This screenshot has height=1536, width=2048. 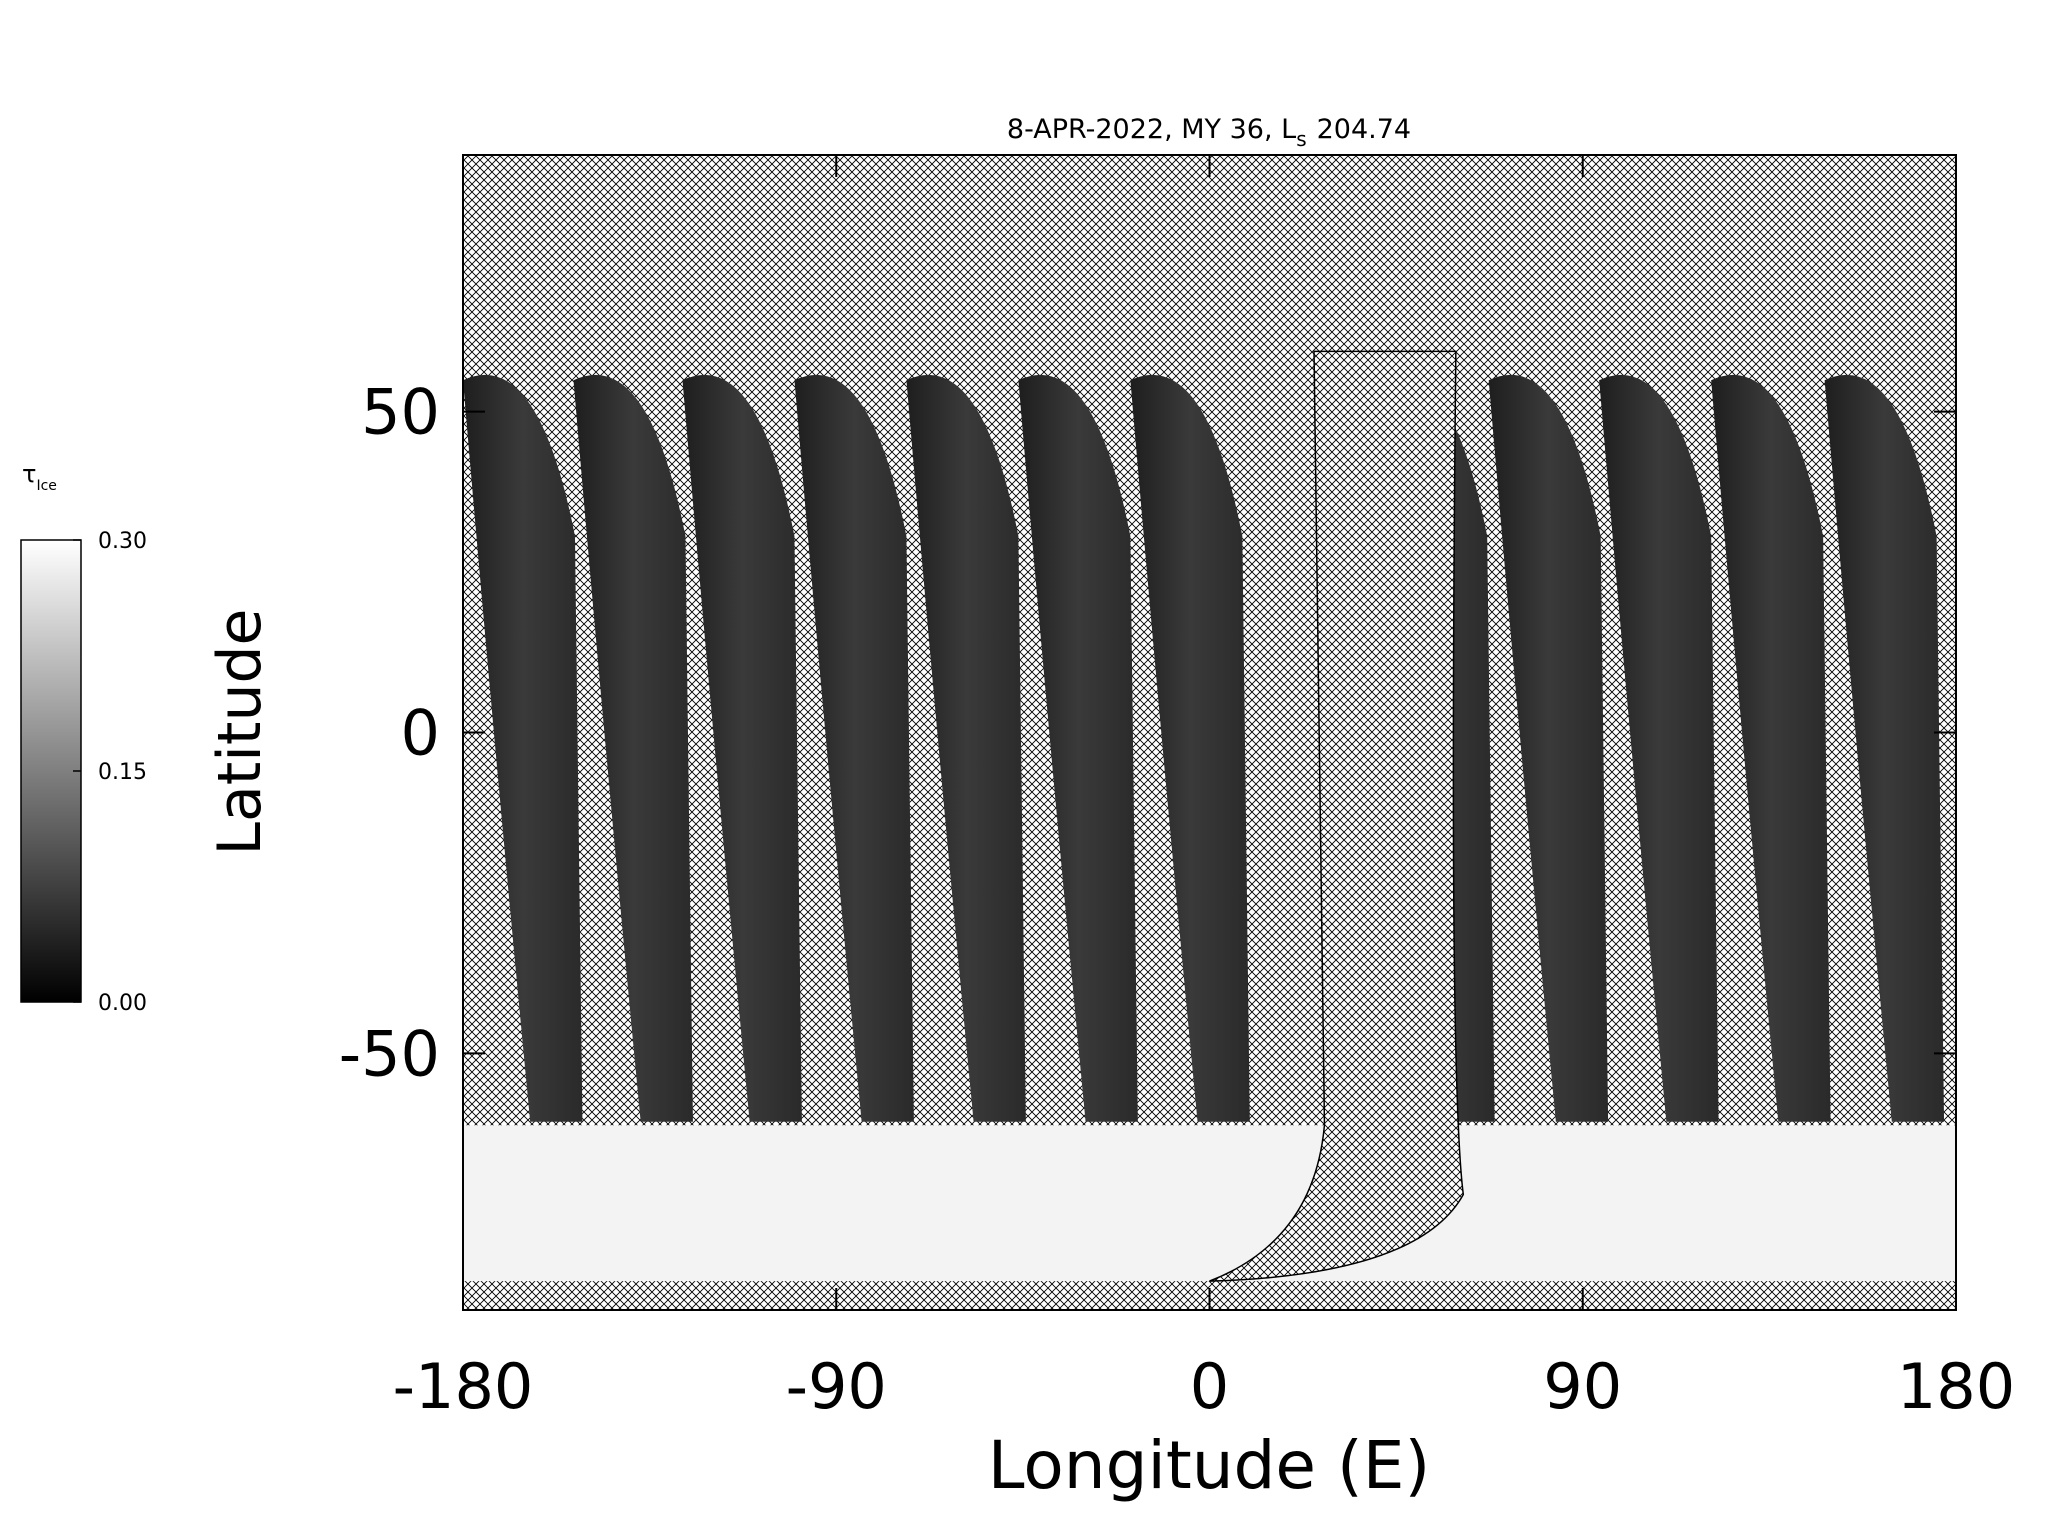 What do you see at coordinates (1582, 1386) in the screenshot?
I see `x-tick-label: 90` at bounding box center [1582, 1386].